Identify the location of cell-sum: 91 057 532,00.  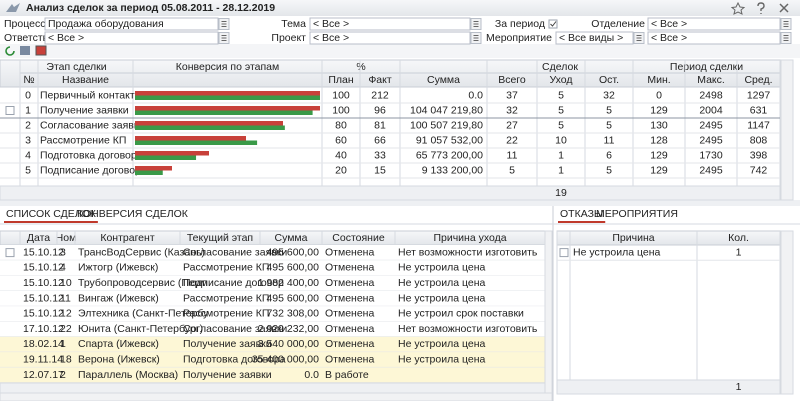
(449, 140).